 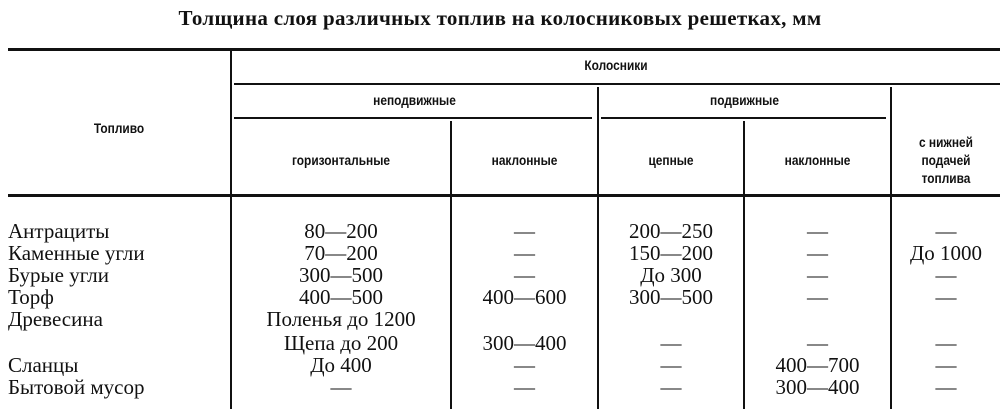 I want to click on header-fixed: неподвижные, so click(x=414, y=100).